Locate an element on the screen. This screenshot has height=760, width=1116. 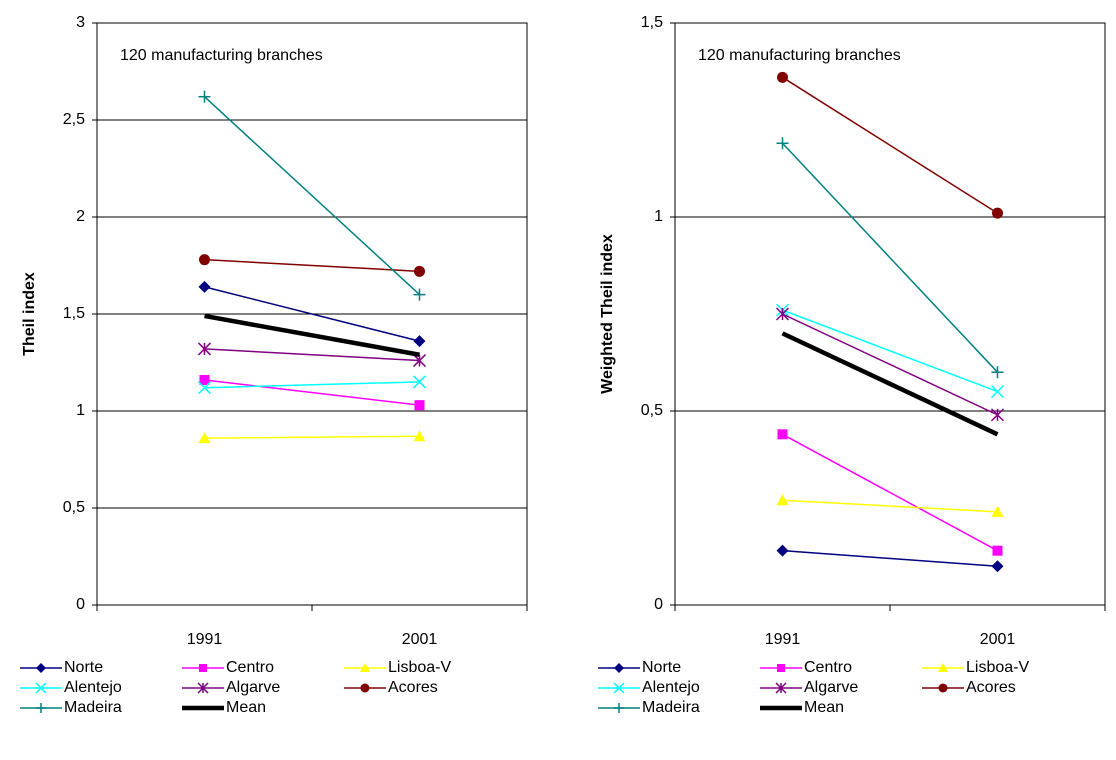
y-tick-label: 2,5 is located at coordinates (74, 119).